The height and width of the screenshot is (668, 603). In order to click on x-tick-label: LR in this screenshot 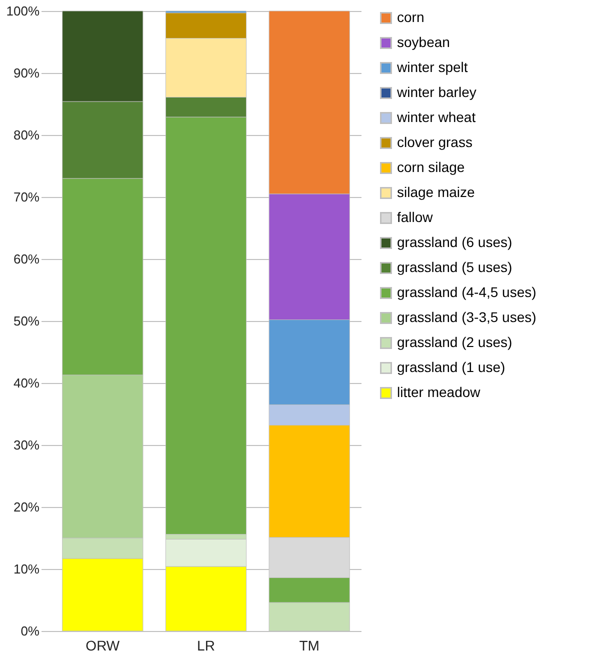, I will do `click(206, 646)`.